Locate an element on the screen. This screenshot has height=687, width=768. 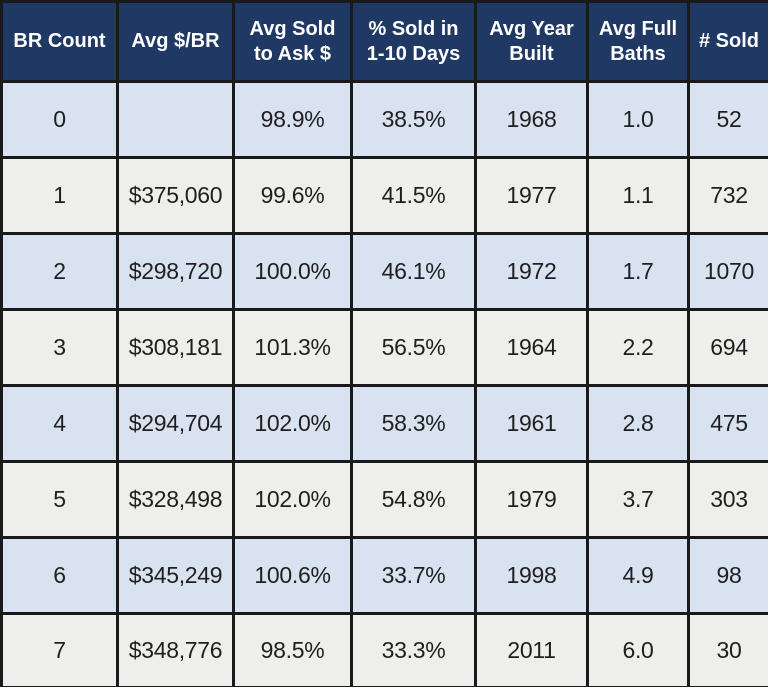
cell-avg-price-per-br: $298,720 is located at coordinates (175, 271).